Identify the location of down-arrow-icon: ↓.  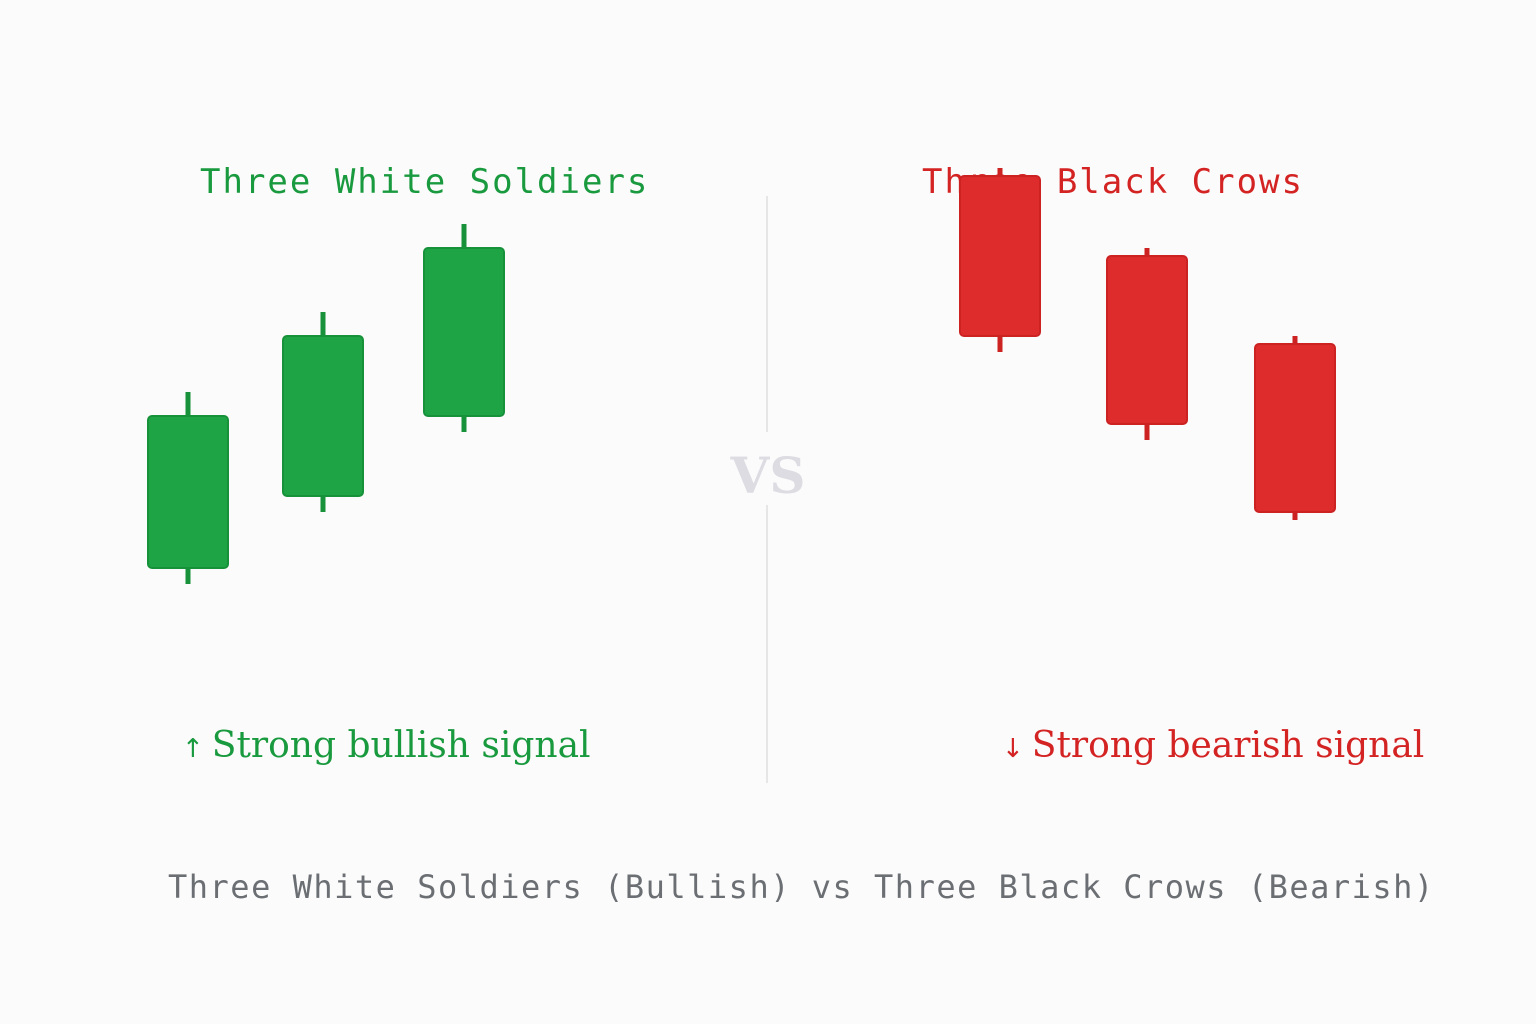
(1013, 749).